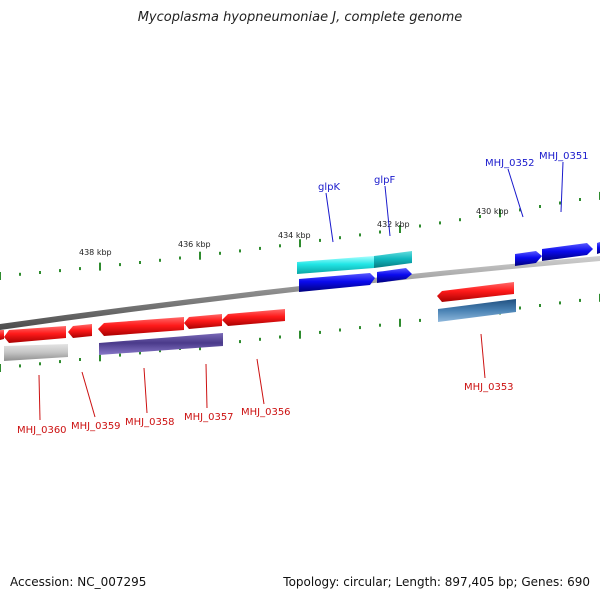 Image resolution: width=600 pixels, height=600 pixels. I want to click on gene-label-MHJ_0357: MHJ_0357, so click(209, 417).